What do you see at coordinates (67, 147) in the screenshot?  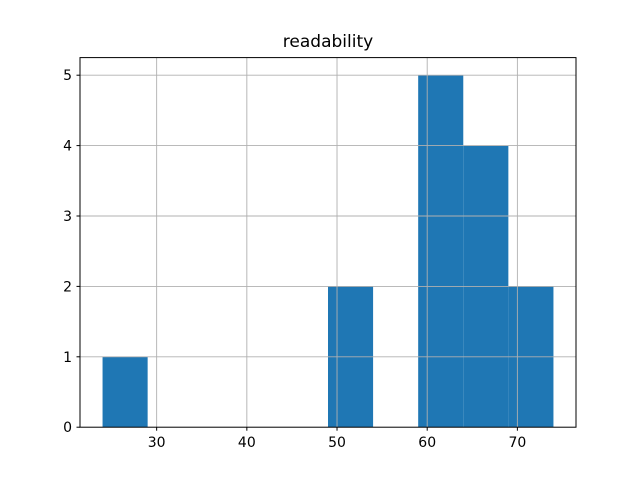 I see `y-tick-label: 4` at bounding box center [67, 147].